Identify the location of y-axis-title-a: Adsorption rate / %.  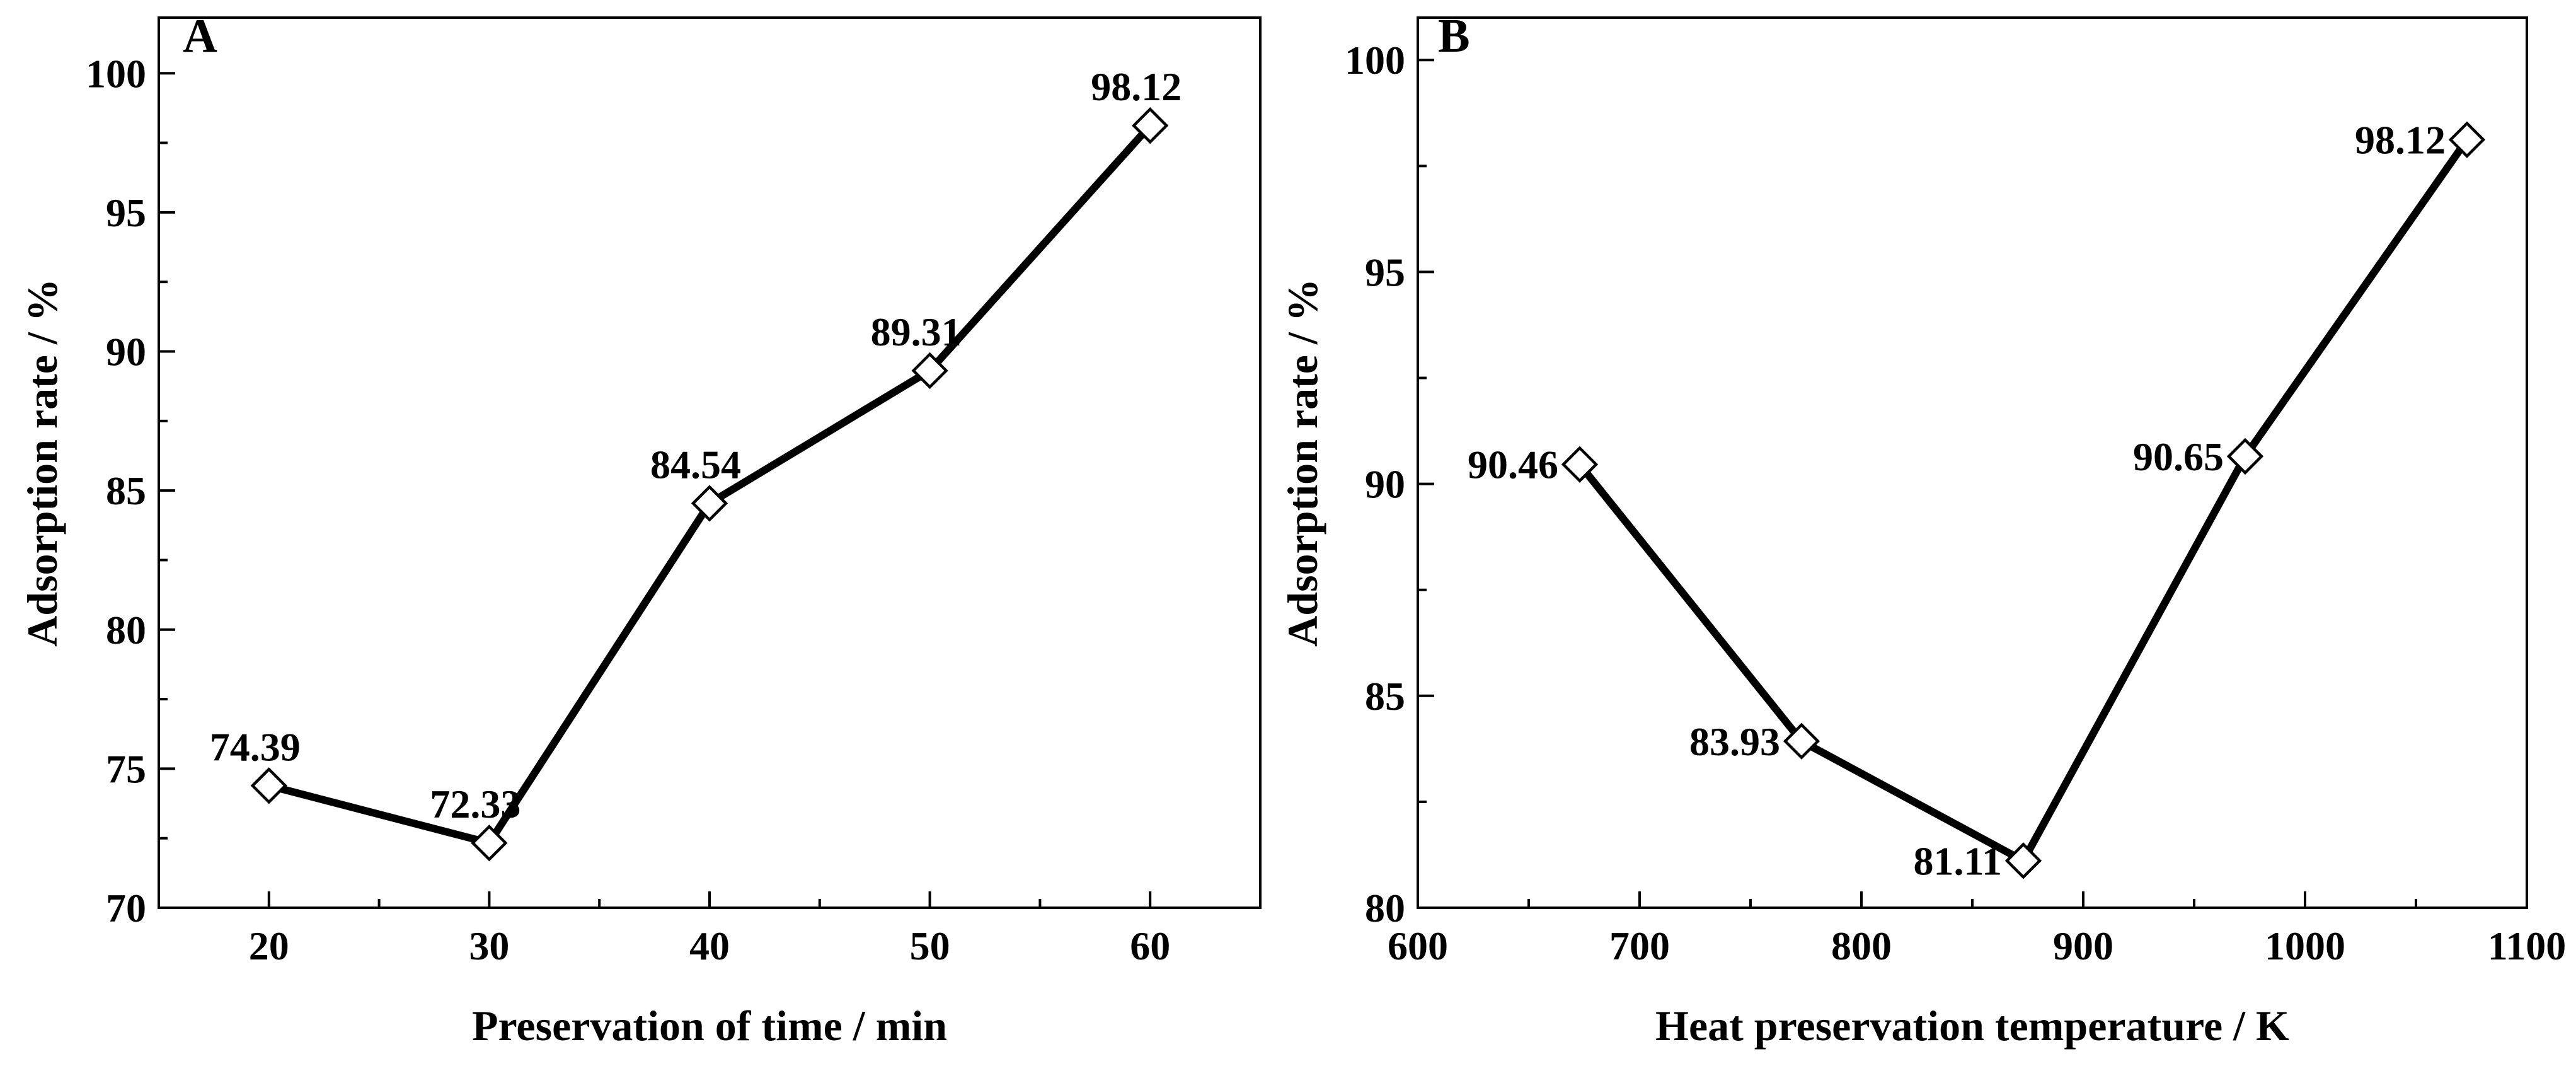
(42, 463).